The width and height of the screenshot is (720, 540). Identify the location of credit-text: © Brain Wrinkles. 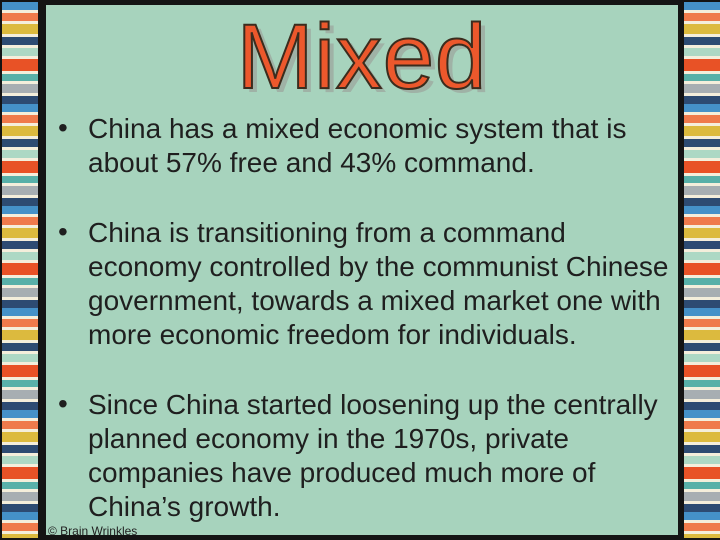
(93, 531).